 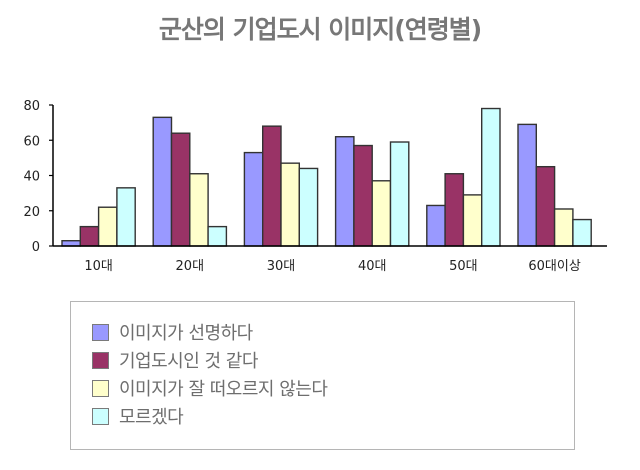 What do you see at coordinates (31, 177) in the screenshot?
I see `y-tick-label: 40` at bounding box center [31, 177].